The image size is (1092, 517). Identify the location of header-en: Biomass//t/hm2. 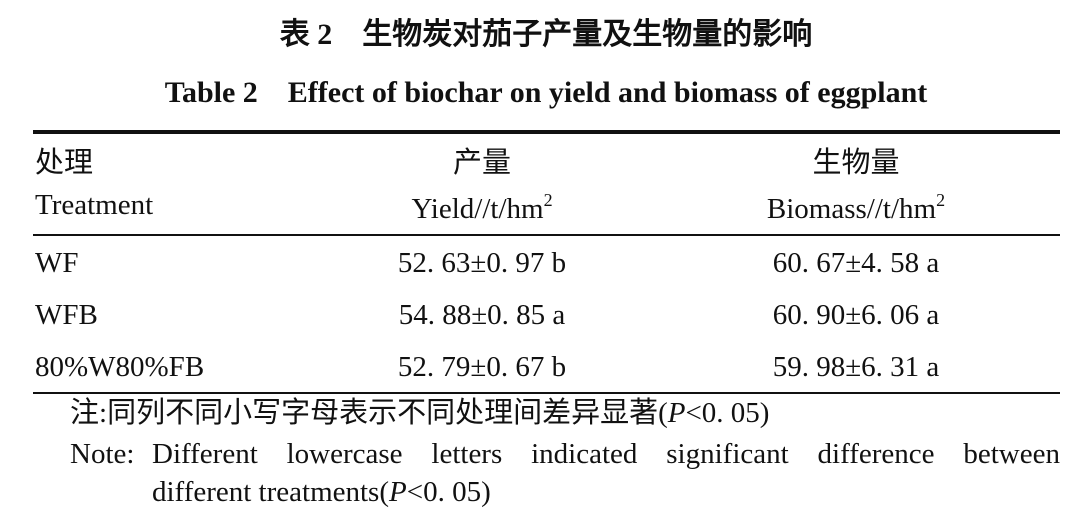
(856, 207).